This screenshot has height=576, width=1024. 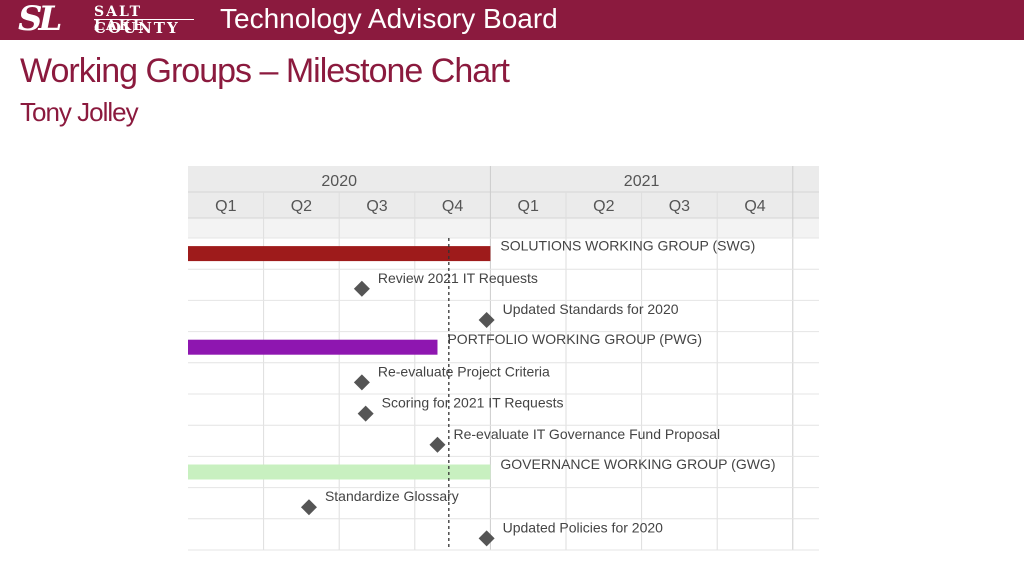 I want to click on year-label: 2021, so click(x=642, y=181).